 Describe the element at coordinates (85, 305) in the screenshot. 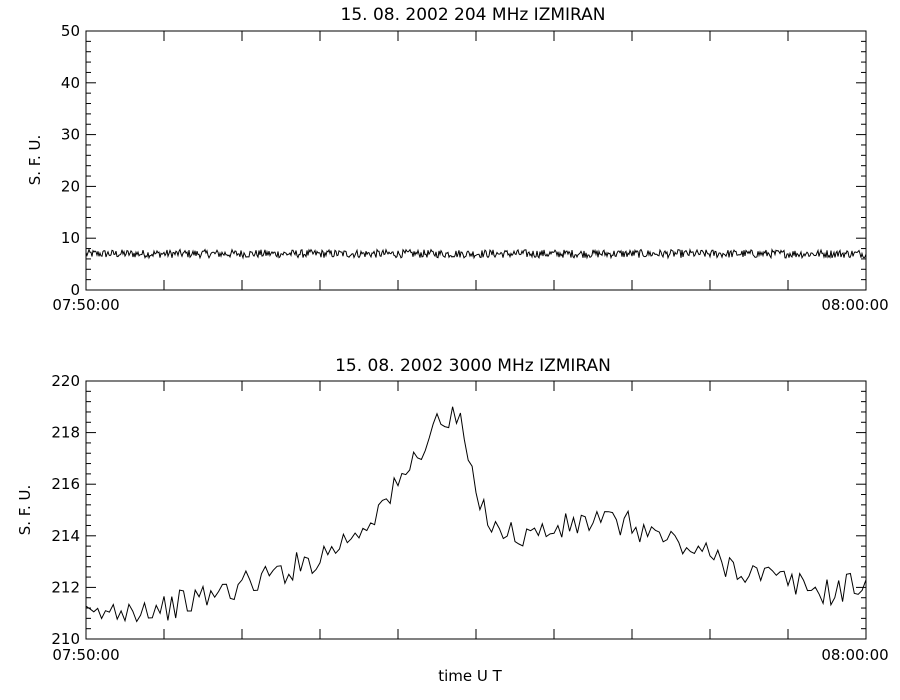

I see `x-tick-label-start-204mhz: 07:50:00` at that location.